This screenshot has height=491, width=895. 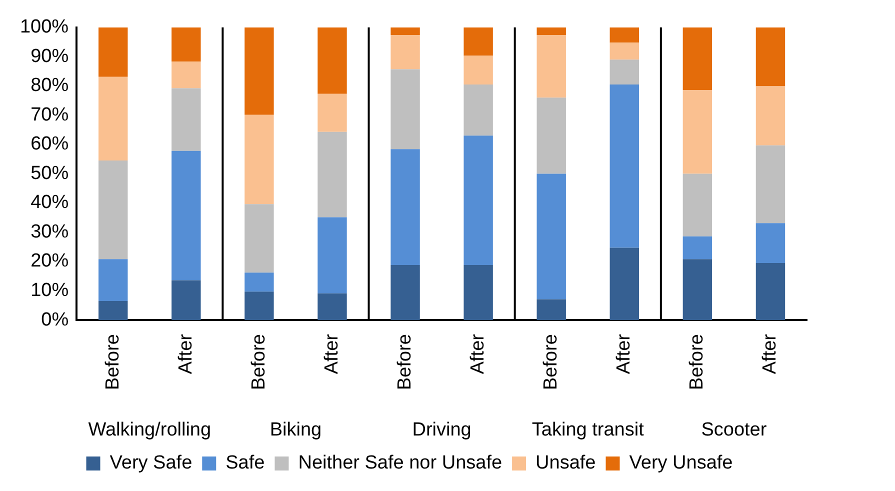 I want to click on text: Driving, so click(x=442, y=430).